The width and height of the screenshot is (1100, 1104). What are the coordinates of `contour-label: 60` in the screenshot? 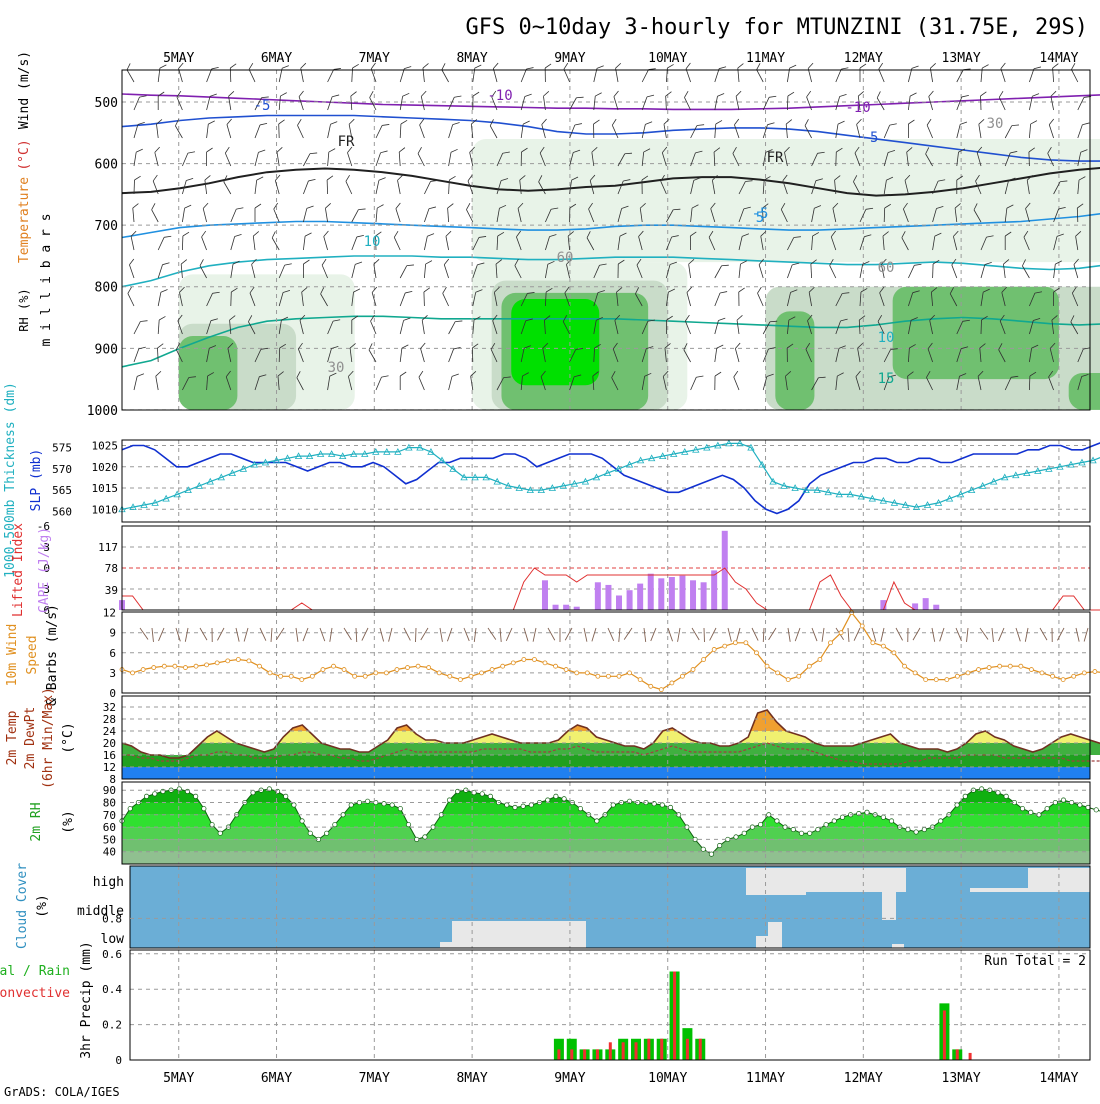 It's located at (886, 268).